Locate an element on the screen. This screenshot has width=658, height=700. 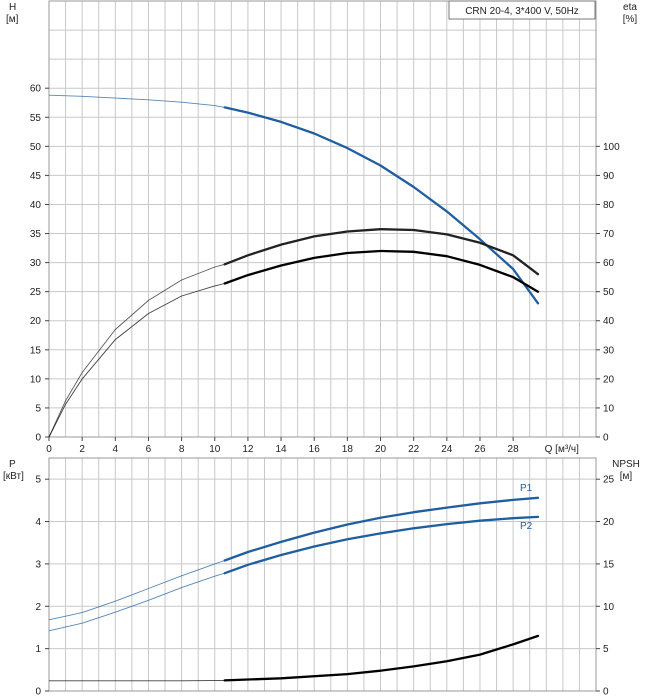
y-left-tick-label: 2 is located at coordinates (38, 607).